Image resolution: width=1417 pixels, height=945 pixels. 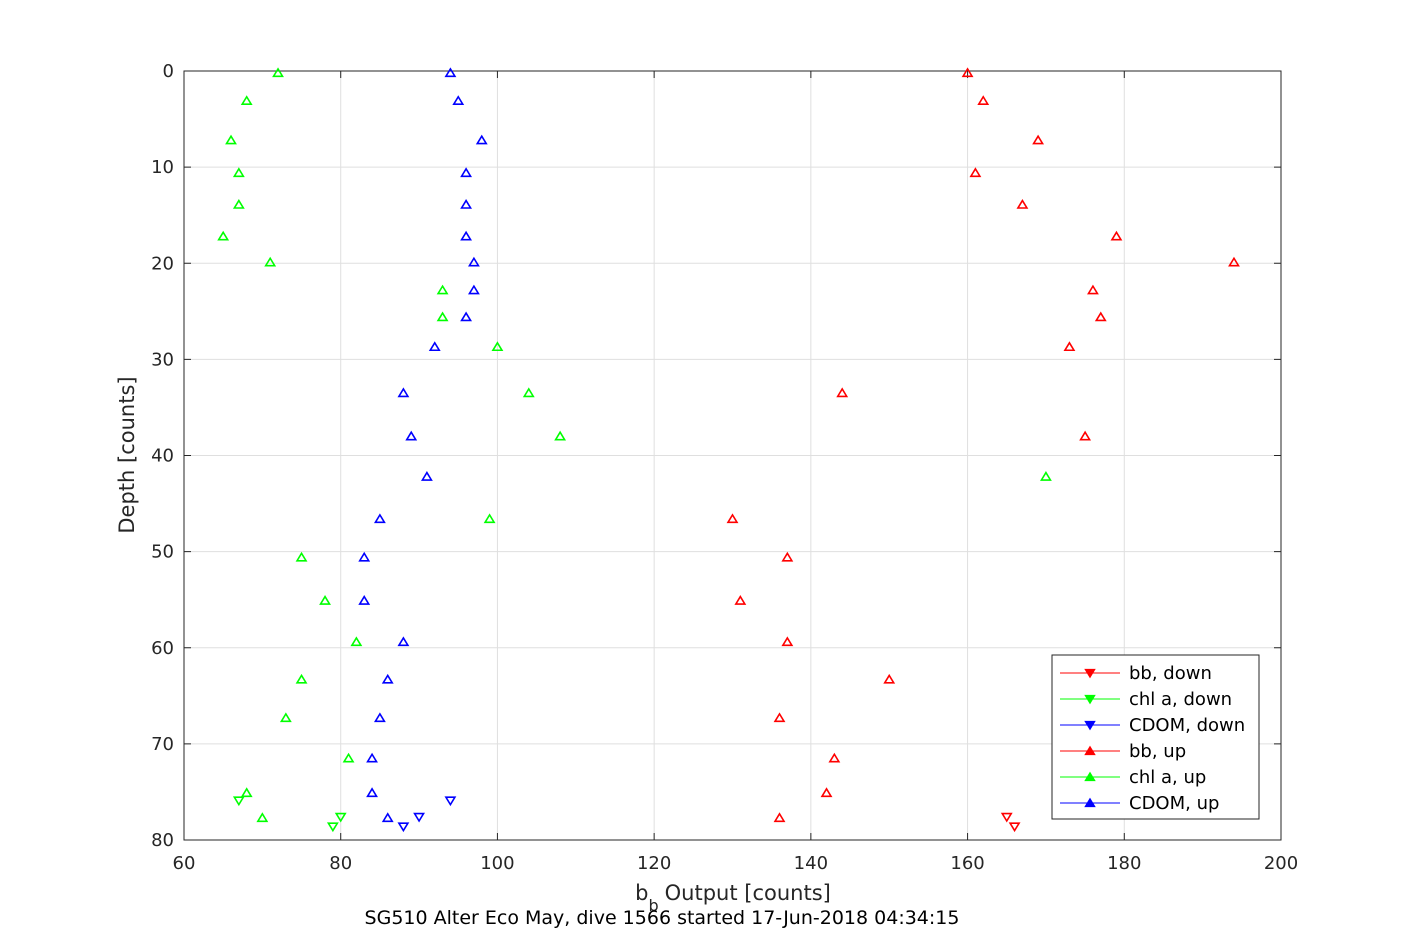 I want to click on legend-label: CDOM, up, so click(x=1174, y=803).